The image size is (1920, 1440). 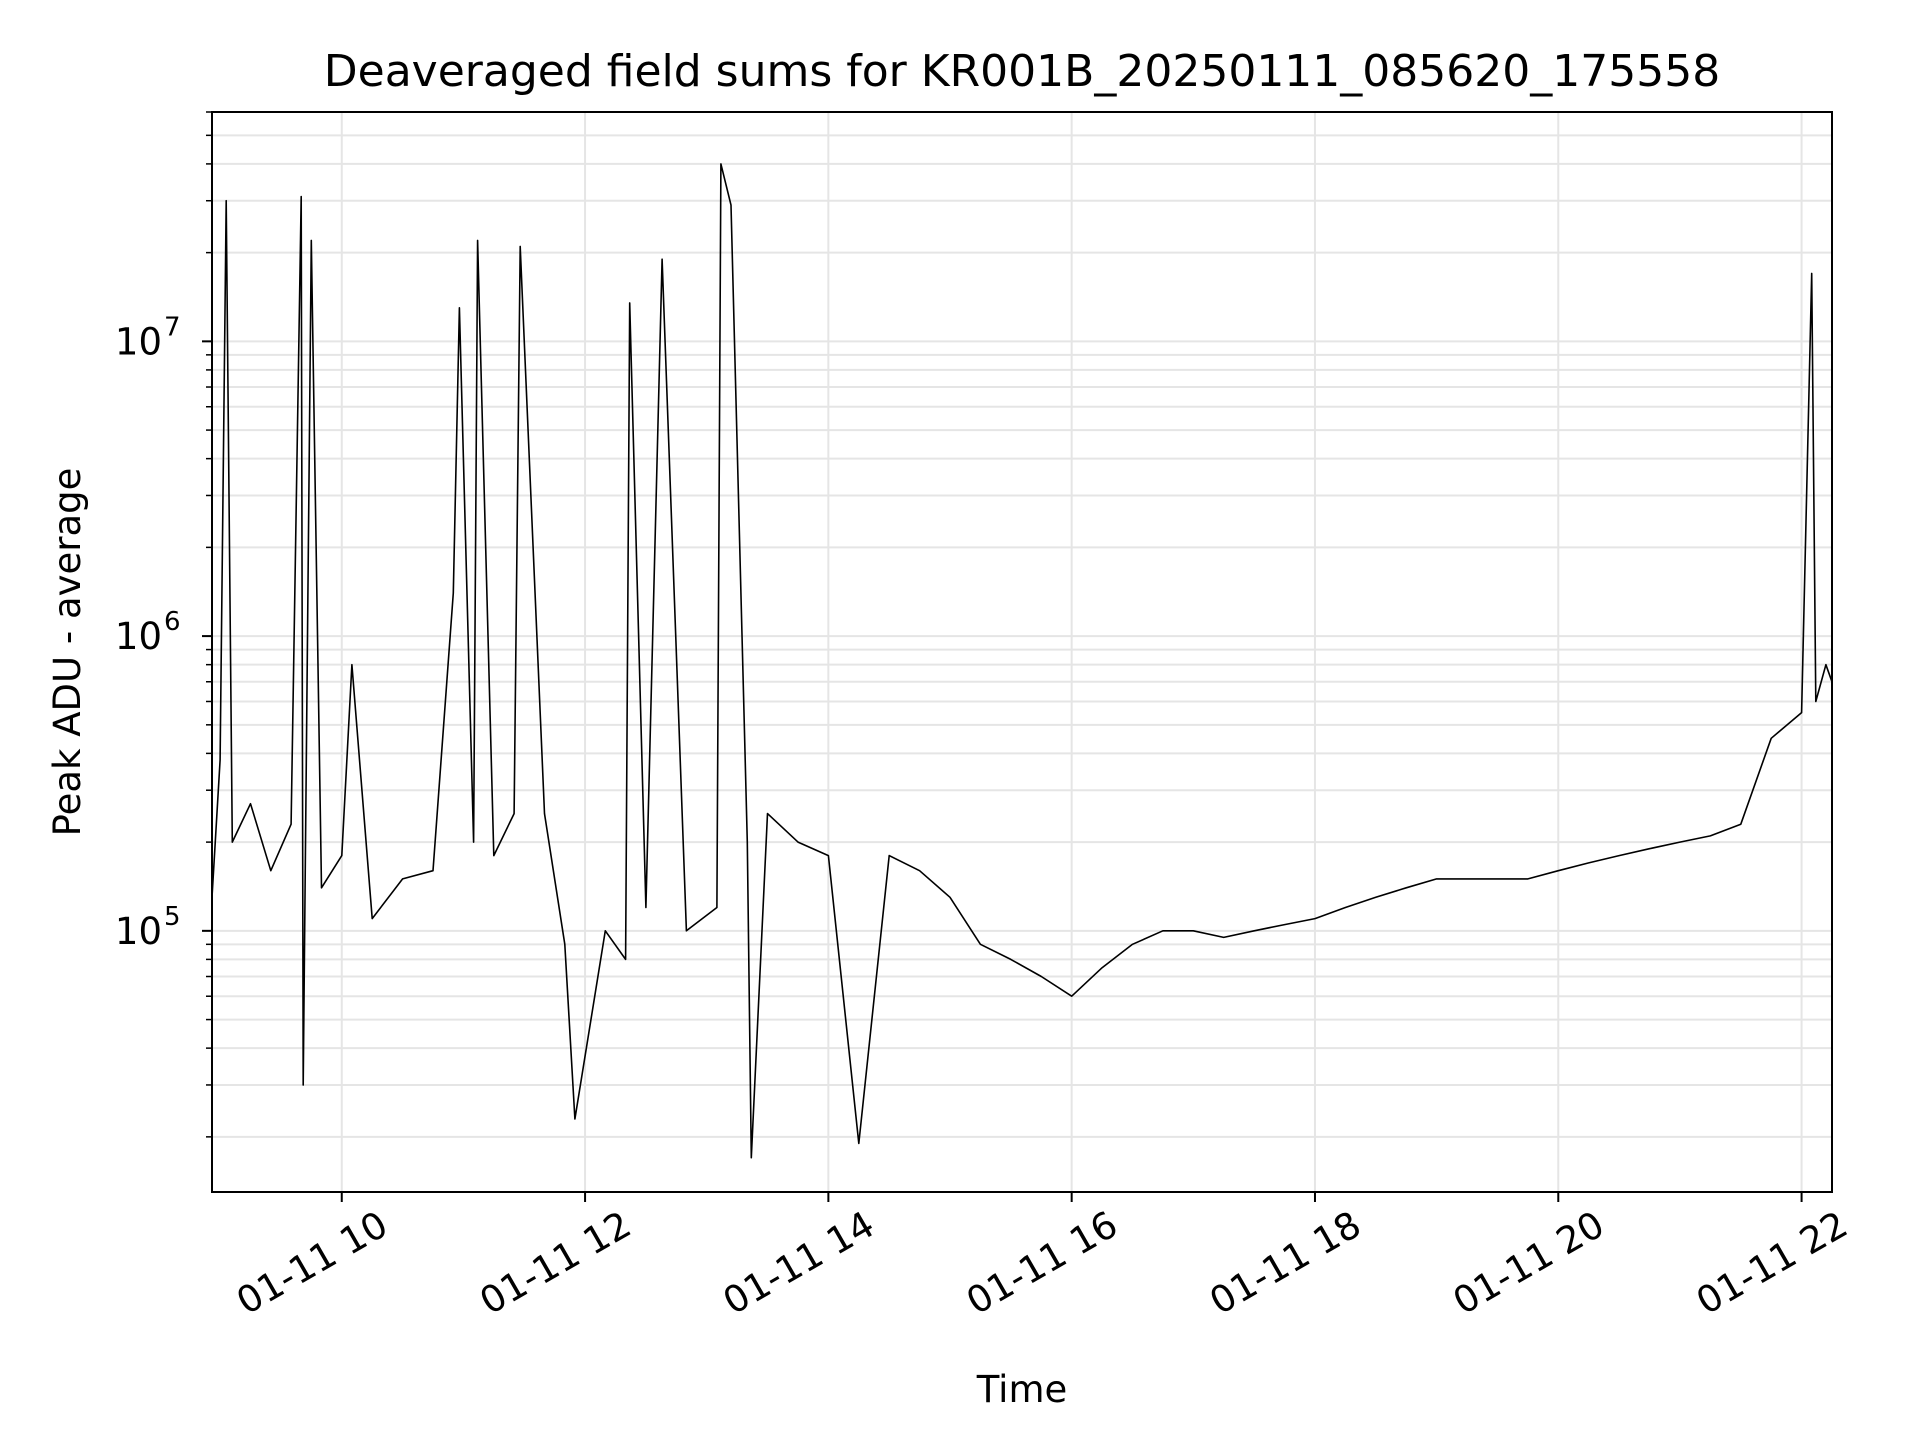 What do you see at coordinates (172, 917) in the screenshot?
I see `y-tick-exponent: 5` at bounding box center [172, 917].